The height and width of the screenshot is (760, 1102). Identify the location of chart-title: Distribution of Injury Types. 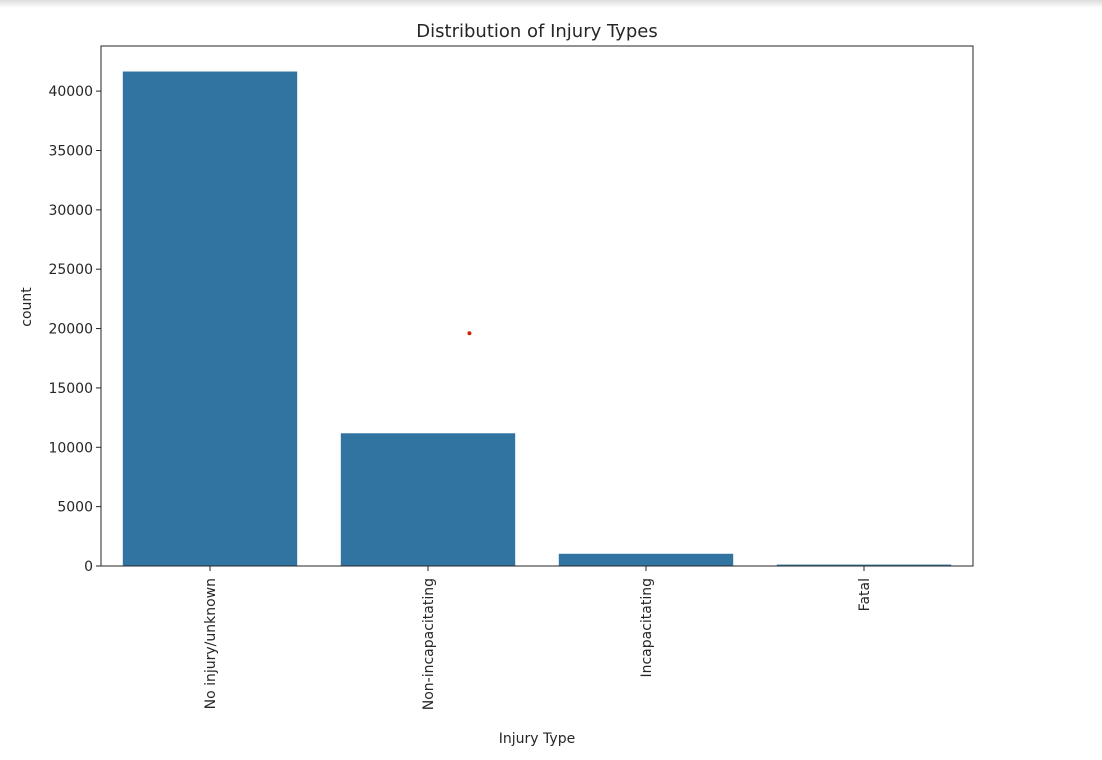
(536, 31).